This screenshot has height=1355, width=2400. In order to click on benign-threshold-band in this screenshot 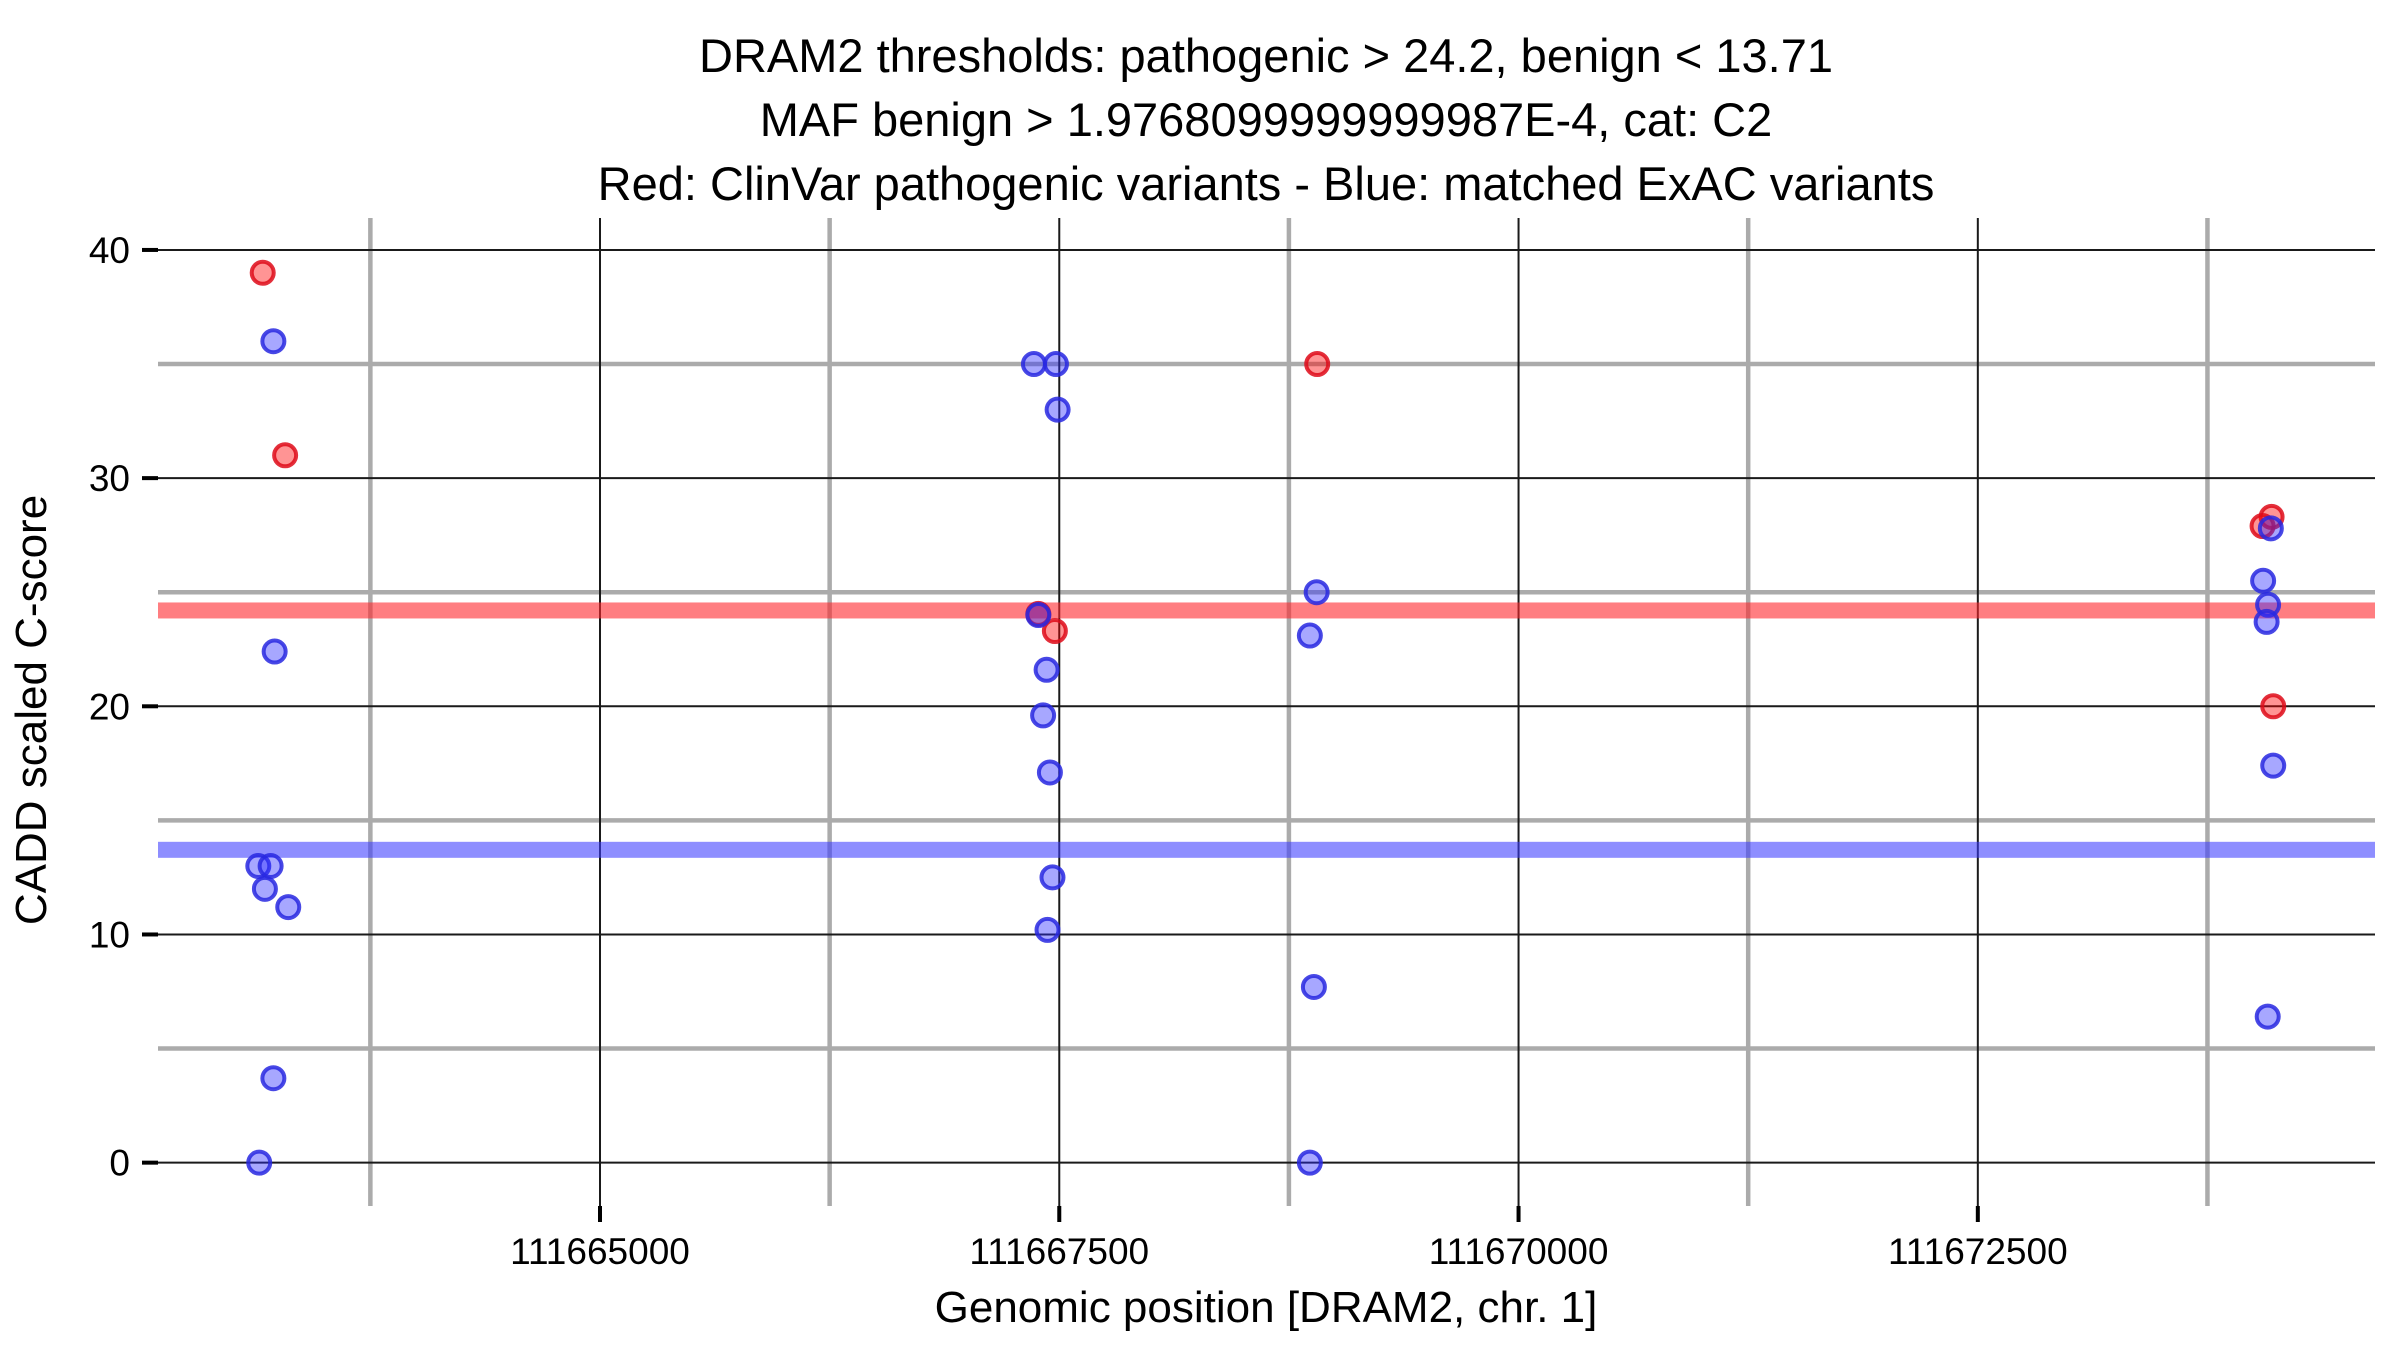, I will do `click(1266, 849)`.